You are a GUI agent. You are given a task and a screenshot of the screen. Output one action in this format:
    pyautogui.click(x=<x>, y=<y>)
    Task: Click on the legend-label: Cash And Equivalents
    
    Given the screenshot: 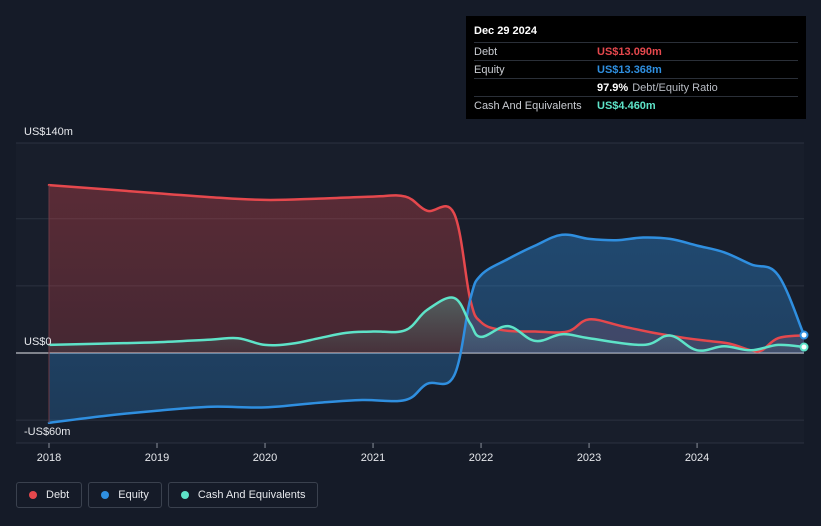 What is the action you would take?
    pyautogui.click(x=251, y=495)
    